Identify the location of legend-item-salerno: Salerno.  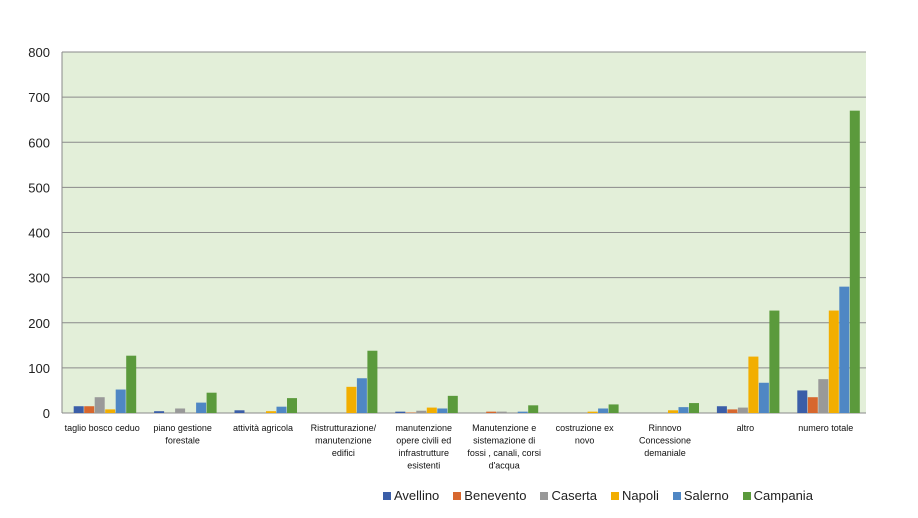
(701, 495).